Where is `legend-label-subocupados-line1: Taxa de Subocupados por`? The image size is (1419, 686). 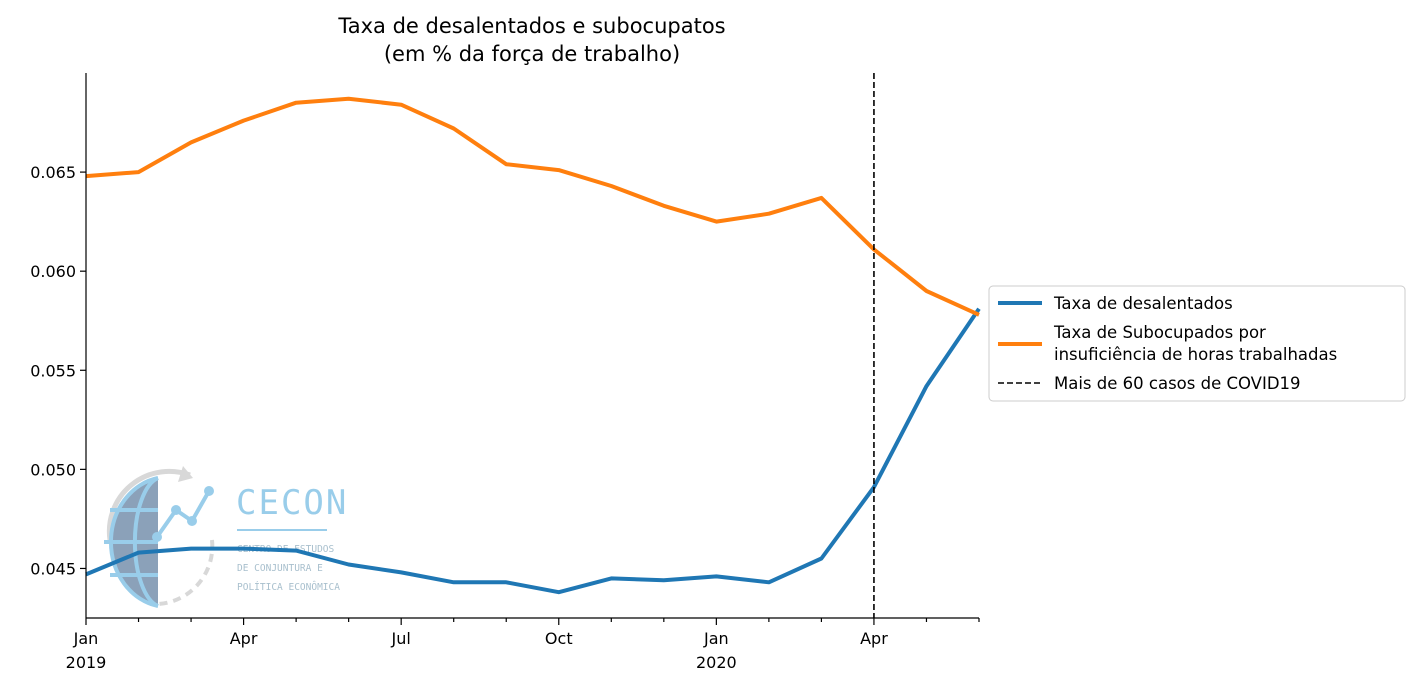
legend-label-subocupados-line1: Taxa de Subocupados por is located at coordinates (1159, 332).